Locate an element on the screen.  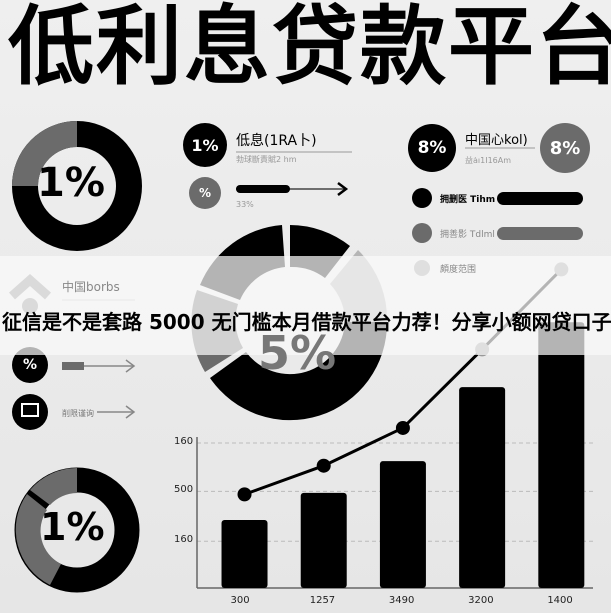
monitor-icon is located at coordinates (30, 410).